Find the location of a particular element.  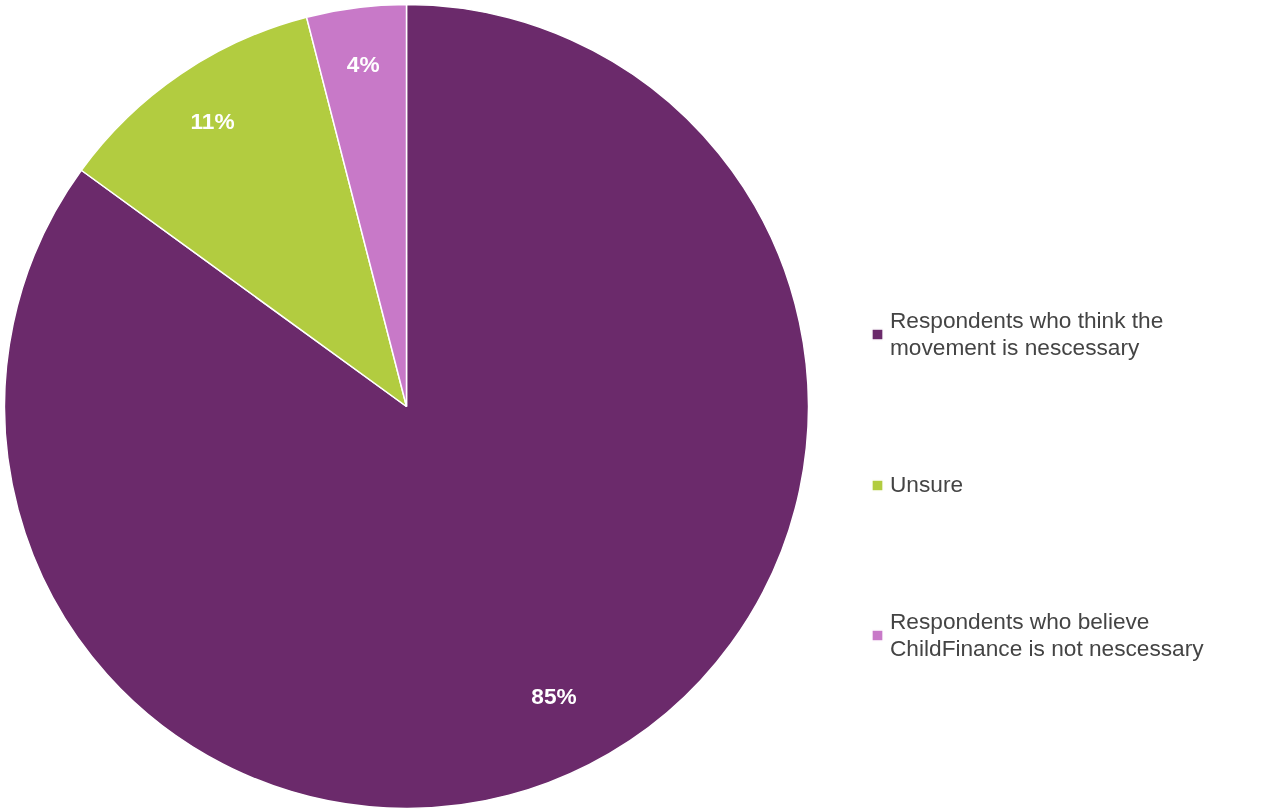

legend-label: Unsure is located at coordinates (927, 484).